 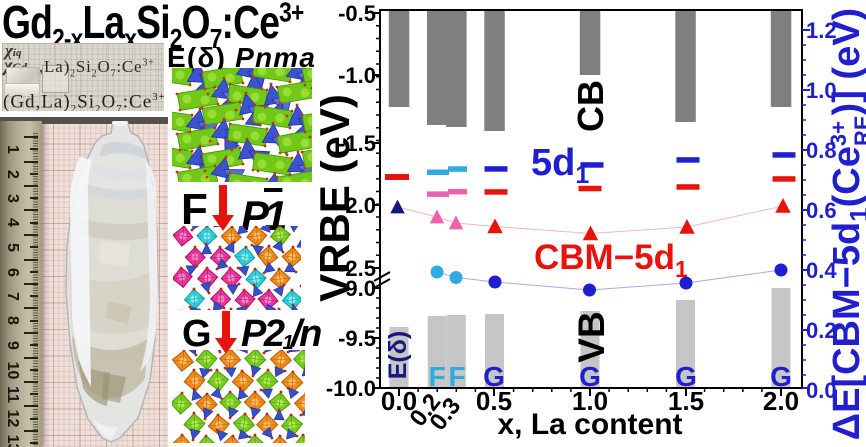 What do you see at coordinates (821, 330) in the screenshot?
I see `svg-text: 0.2` at bounding box center [821, 330].